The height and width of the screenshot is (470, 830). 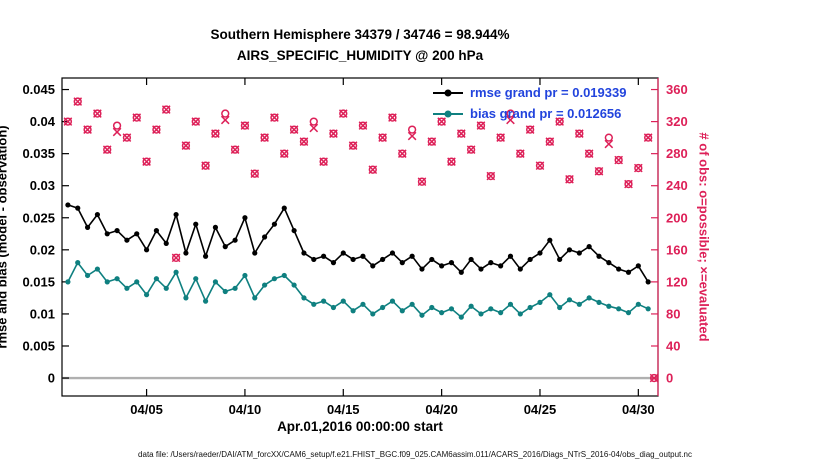 What do you see at coordinates (38, 281) in the screenshot?
I see `svg-text: 0.015` at bounding box center [38, 281].